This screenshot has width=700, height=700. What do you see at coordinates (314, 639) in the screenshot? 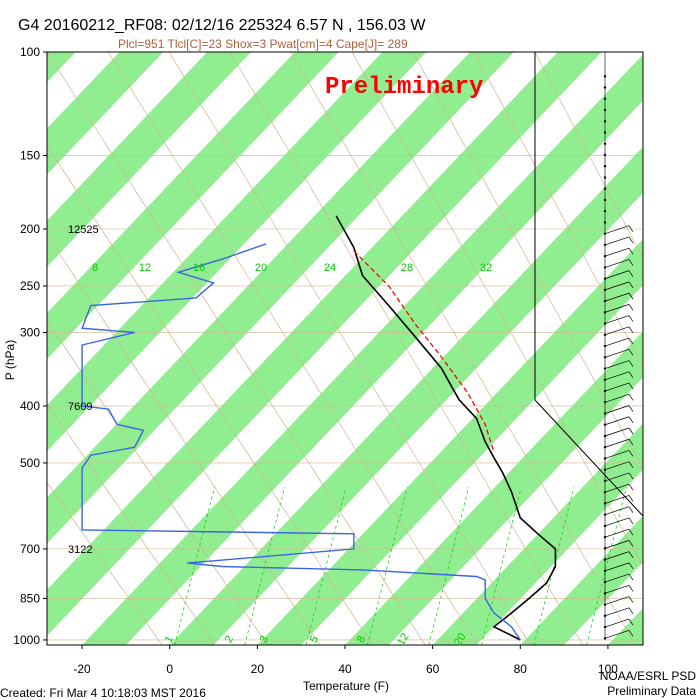
I see `mixing-ratio-bottom-label: 5` at bounding box center [314, 639].